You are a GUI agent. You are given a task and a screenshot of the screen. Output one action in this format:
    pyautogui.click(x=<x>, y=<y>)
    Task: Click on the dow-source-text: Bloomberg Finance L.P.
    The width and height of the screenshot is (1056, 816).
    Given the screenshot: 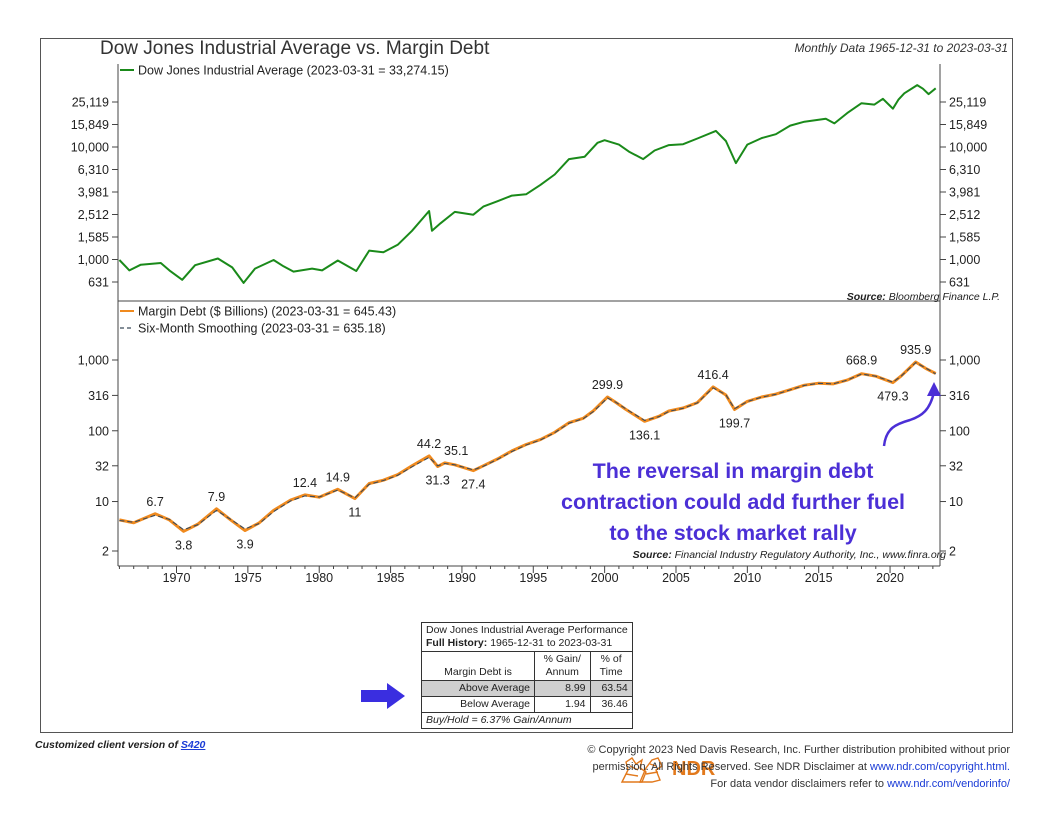 What is the action you would take?
    pyautogui.click(x=944, y=297)
    